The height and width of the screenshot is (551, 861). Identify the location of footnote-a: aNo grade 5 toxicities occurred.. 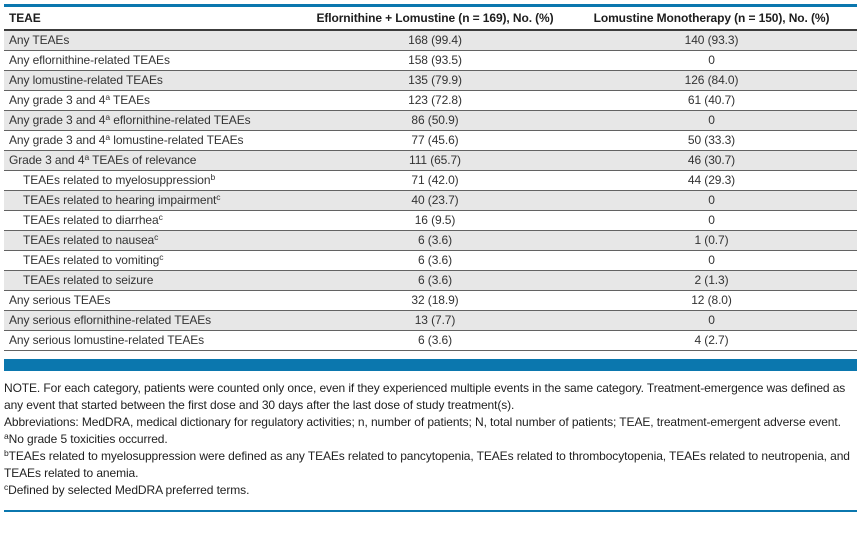
(86, 438).